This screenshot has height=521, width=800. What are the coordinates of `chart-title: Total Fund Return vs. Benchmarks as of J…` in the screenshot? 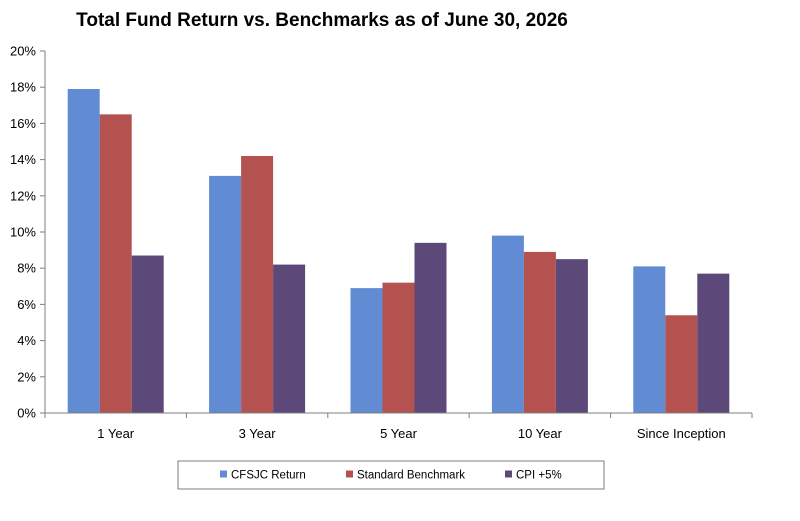 It's located at (322, 20).